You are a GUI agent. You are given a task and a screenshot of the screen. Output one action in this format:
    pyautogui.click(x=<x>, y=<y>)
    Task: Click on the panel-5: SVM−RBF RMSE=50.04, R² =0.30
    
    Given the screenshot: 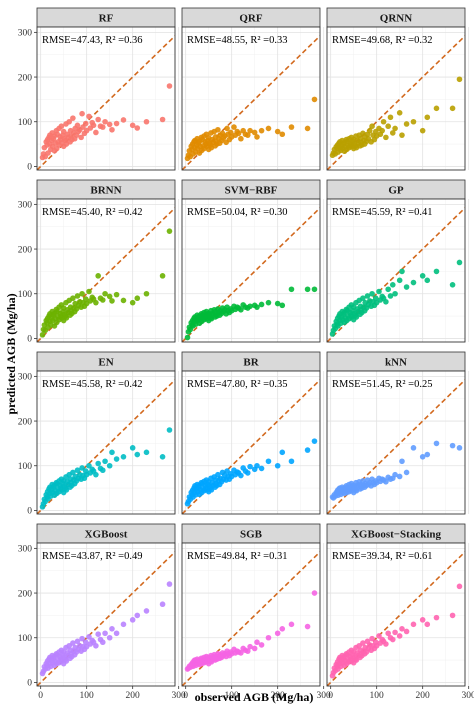 What is the action you would take?
    pyautogui.click(x=253, y=261)
    